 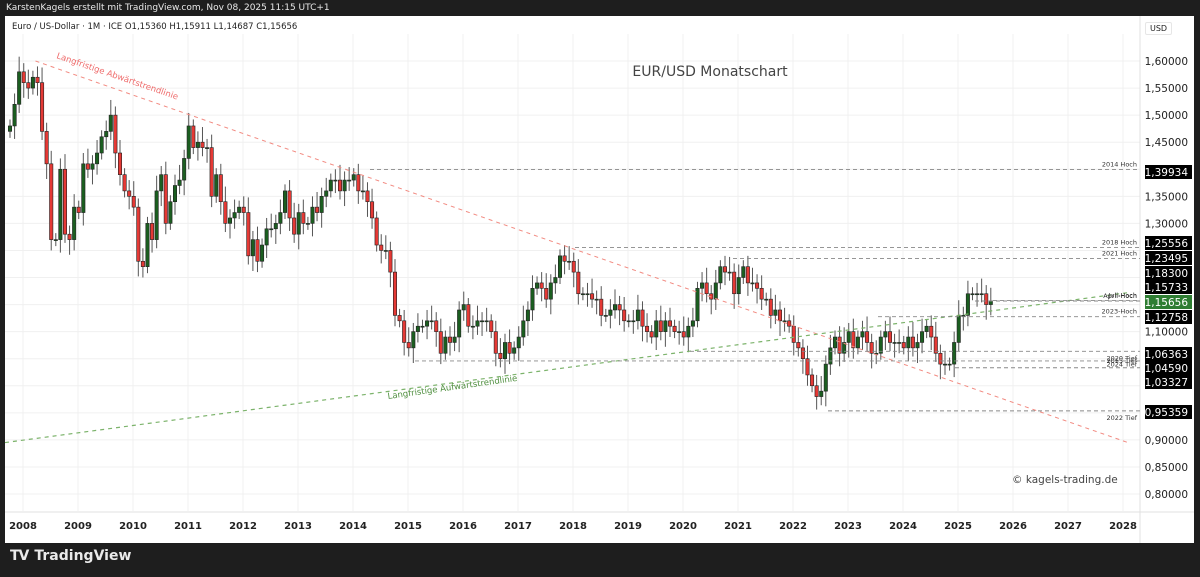 What do you see at coordinates (1159, 28) in the screenshot?
I see `currency-label: USD` at bounding box center [1159, 28].